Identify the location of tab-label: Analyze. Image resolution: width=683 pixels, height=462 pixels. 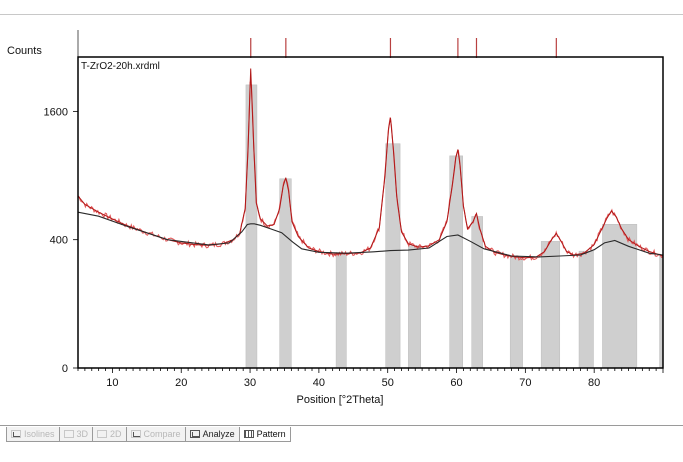
(218, 433).